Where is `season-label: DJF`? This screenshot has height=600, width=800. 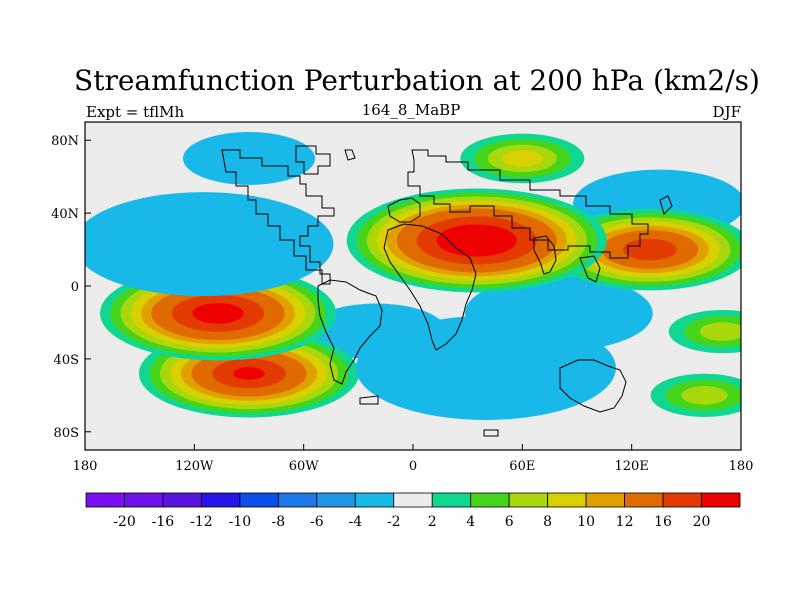
season-label: DJF is located at coordinates (727, 112).